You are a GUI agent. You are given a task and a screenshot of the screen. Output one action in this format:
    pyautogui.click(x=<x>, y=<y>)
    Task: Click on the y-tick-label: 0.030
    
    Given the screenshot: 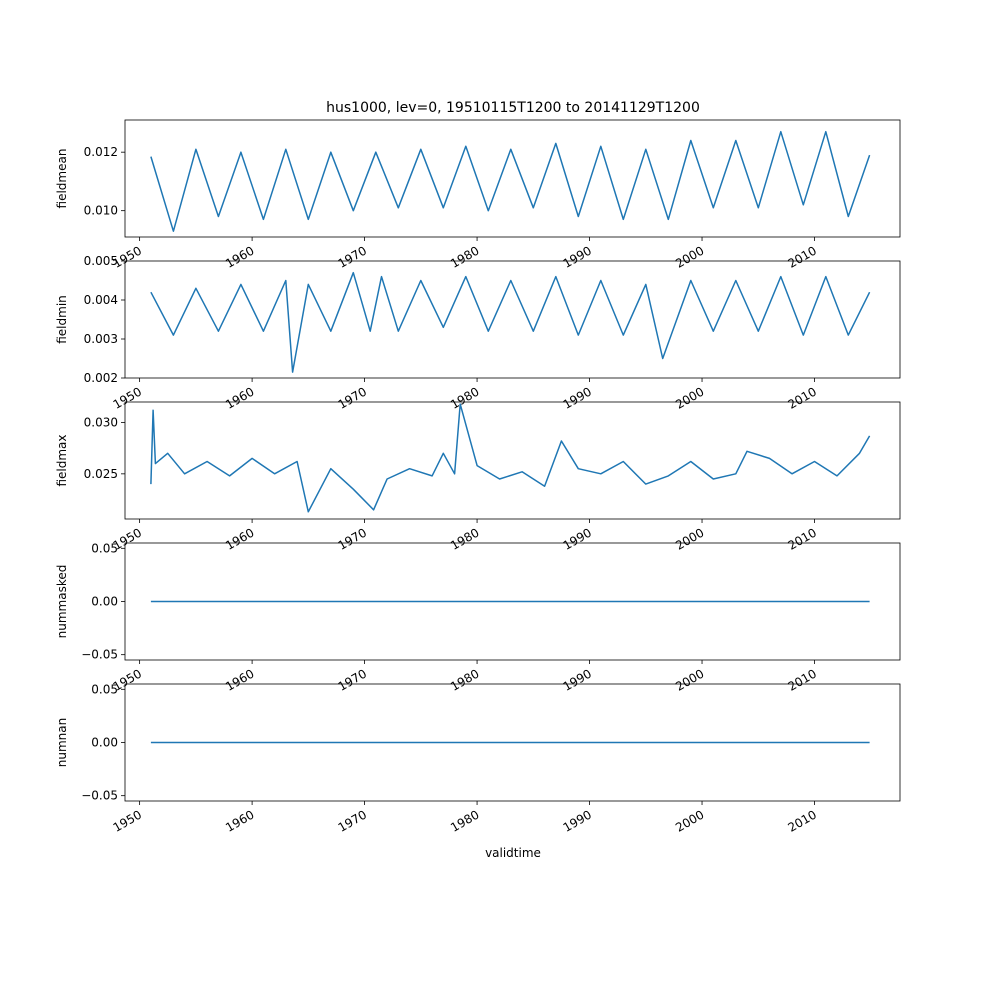 What is the action you would take?
    pyautogui.click(x=101, y=423)
    